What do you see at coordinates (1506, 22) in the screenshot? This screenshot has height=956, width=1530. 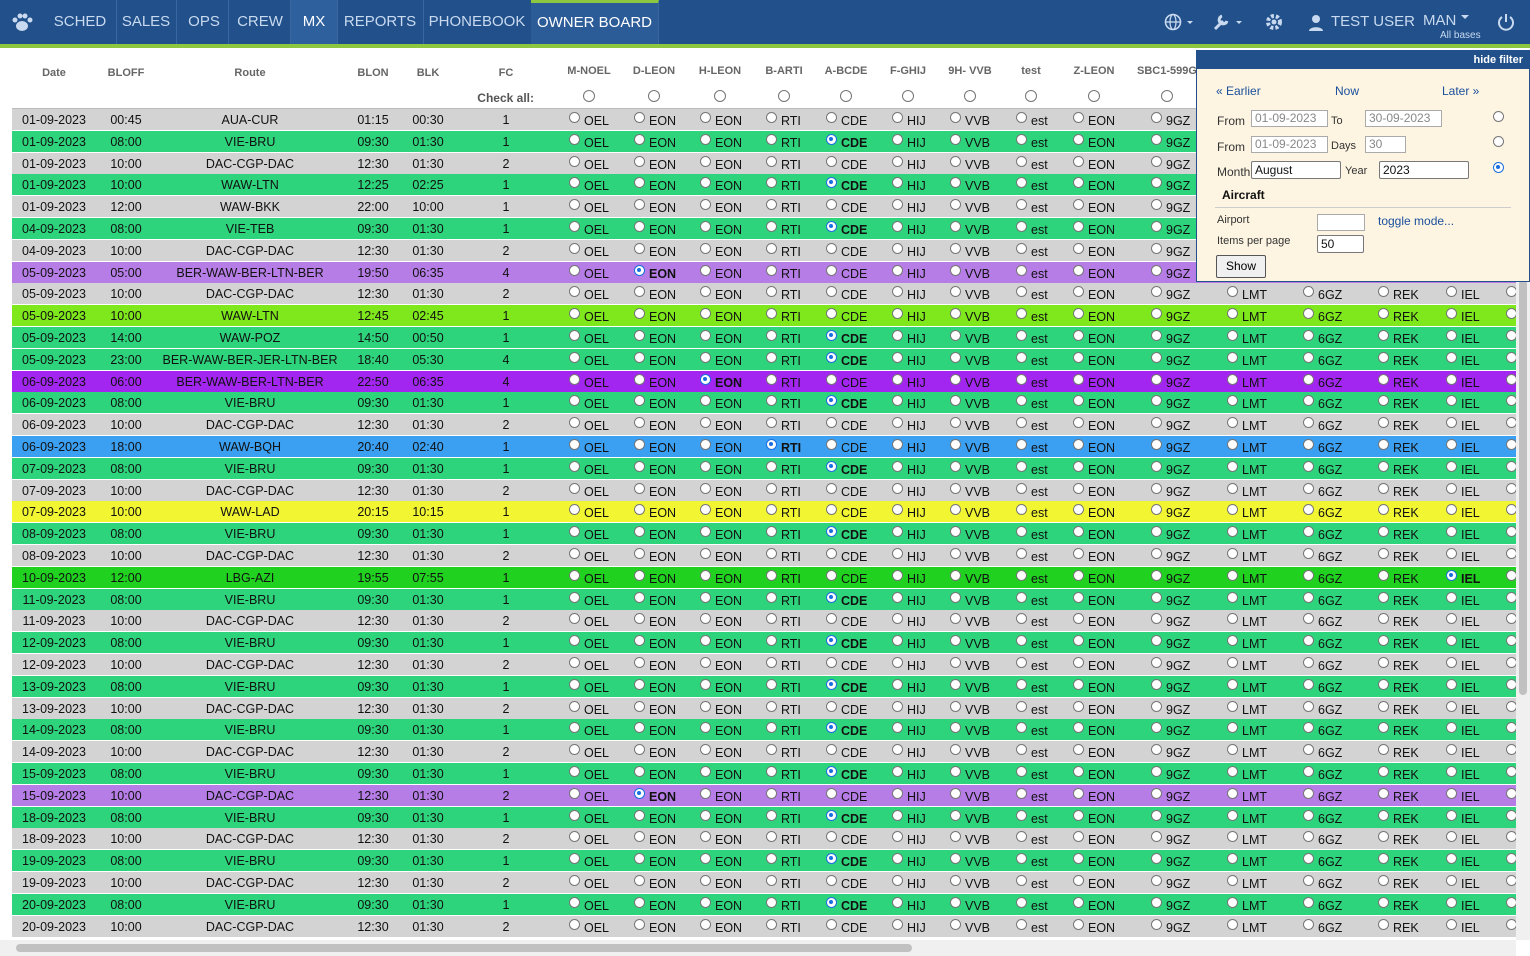 I see `logout-icon` at bounding box center [1506, 22].